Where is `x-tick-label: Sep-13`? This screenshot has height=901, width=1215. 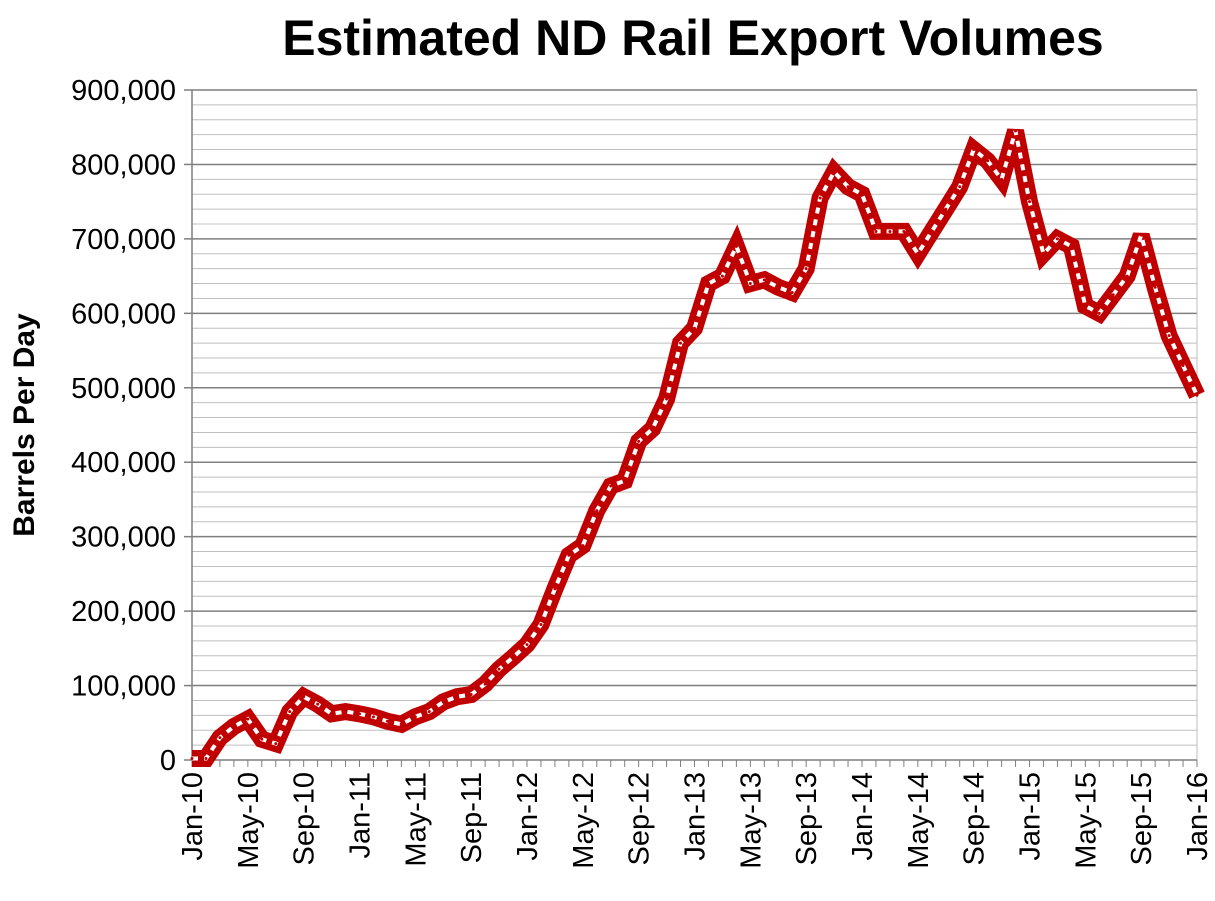
x-tick-label: Sep-13 is located at coordinates (807, 819).